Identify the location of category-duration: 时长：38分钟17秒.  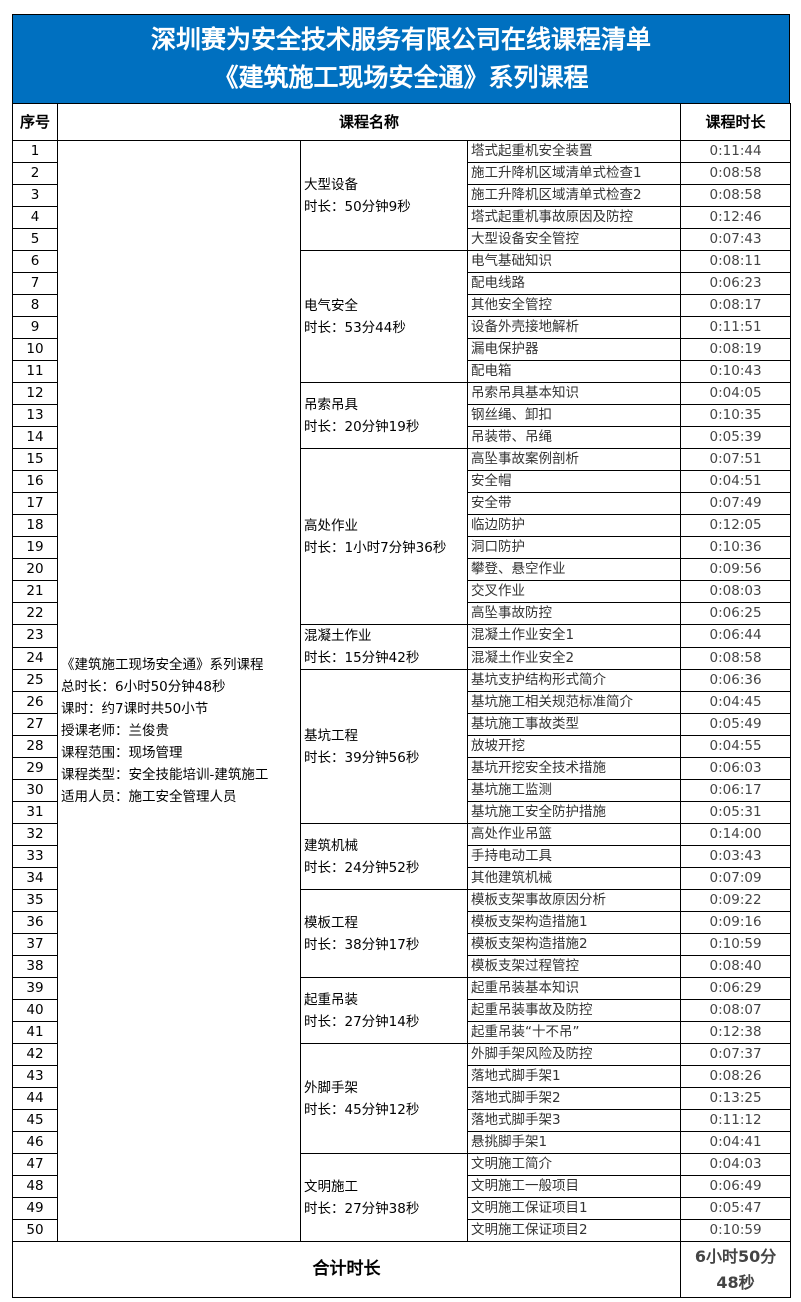
(362, 944).